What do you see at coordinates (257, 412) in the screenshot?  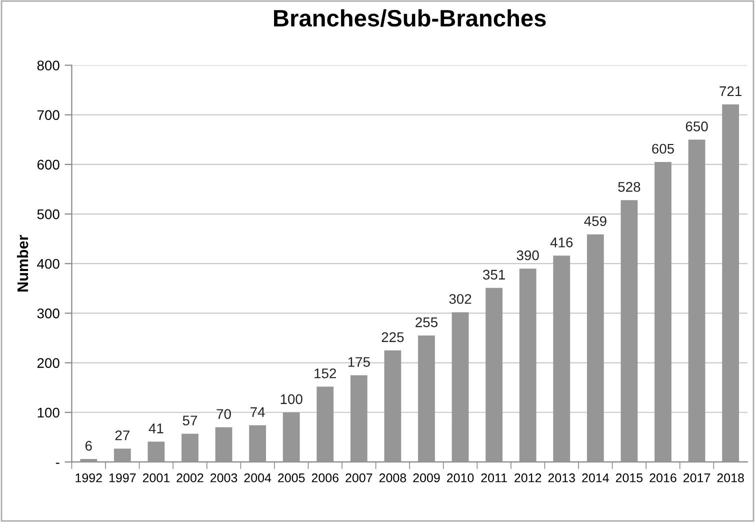 I see `data-label: 74` at bounding box center [257, 412].